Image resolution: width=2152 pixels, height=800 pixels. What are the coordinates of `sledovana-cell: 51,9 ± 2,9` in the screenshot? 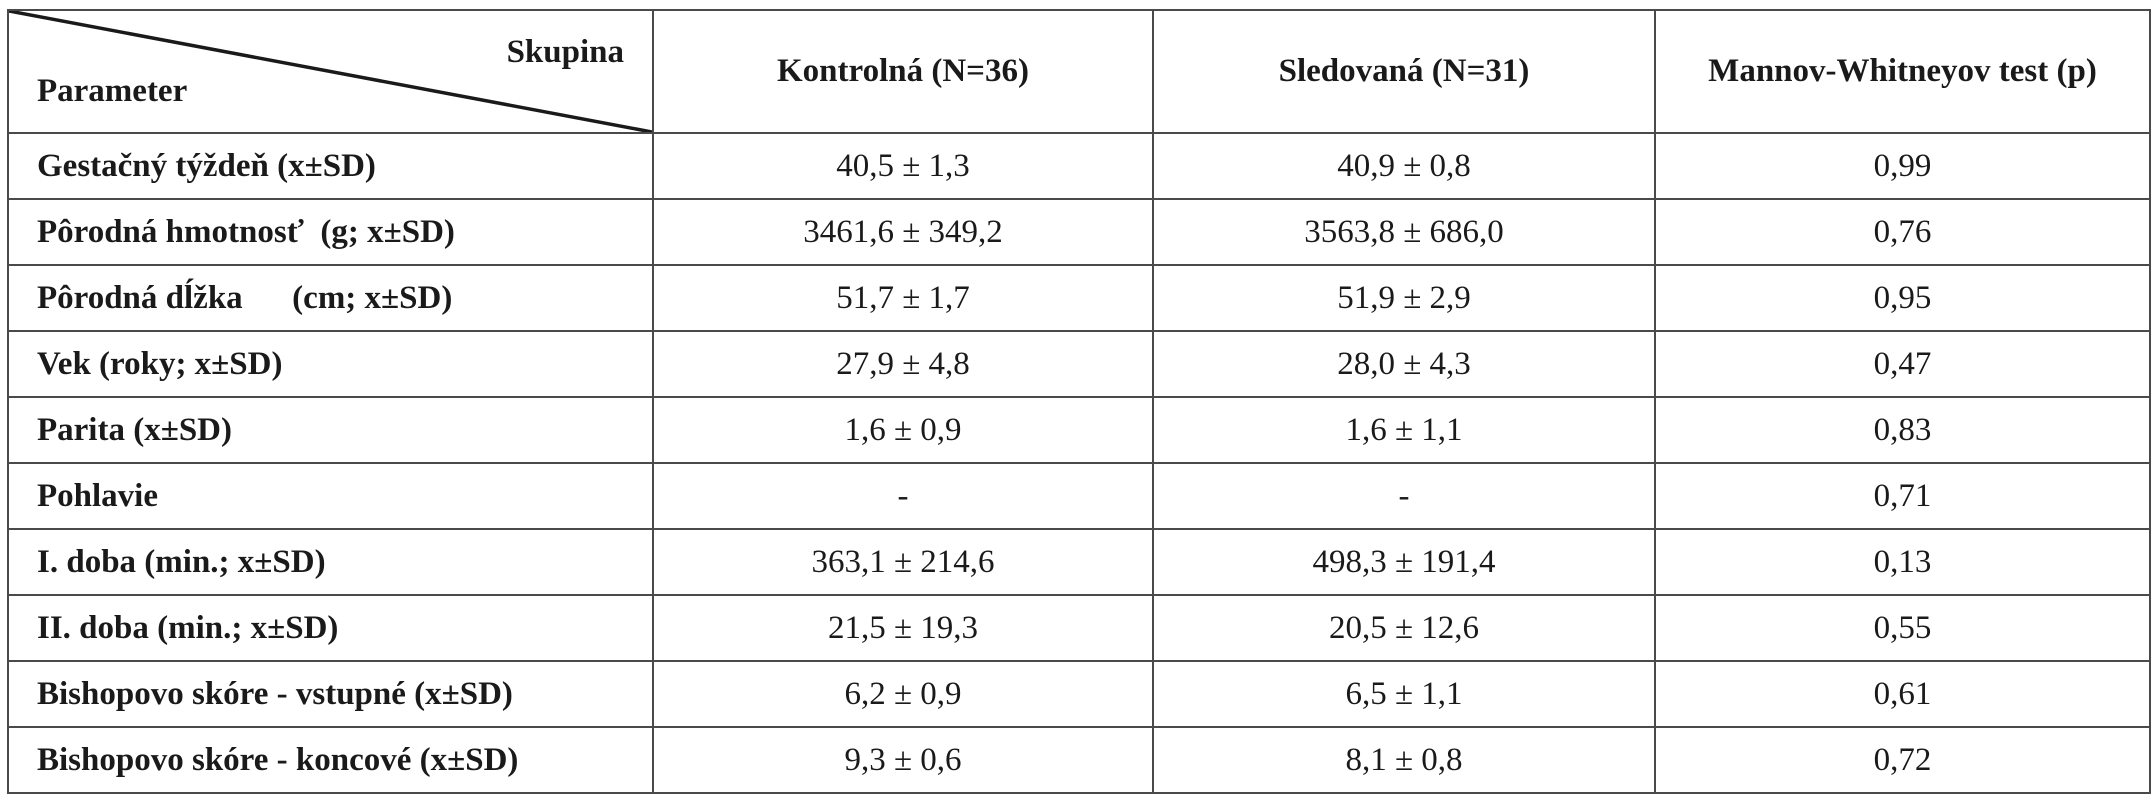 It's located at (1404, 298).